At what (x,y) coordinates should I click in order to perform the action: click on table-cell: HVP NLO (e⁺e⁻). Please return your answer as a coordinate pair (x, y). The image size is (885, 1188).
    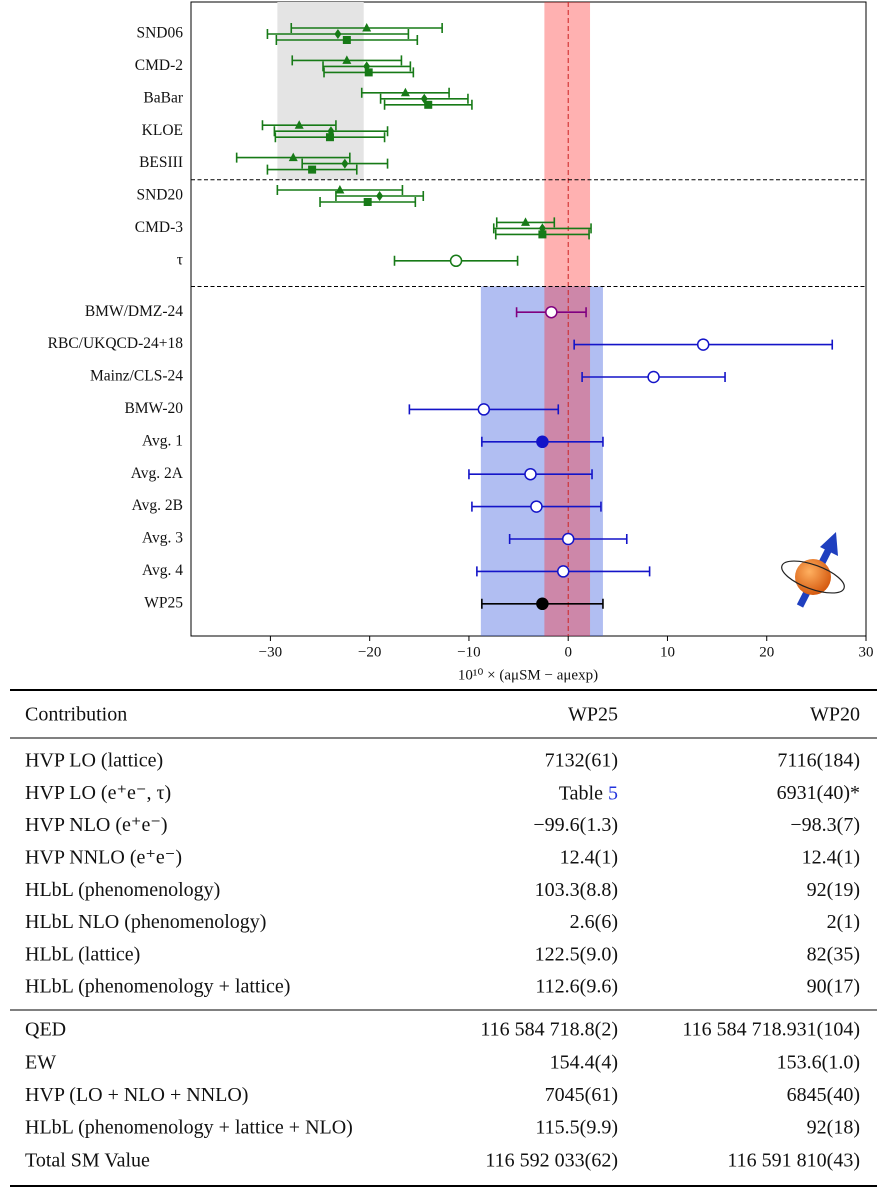
    Looking at the image, I should click on (96, 825).